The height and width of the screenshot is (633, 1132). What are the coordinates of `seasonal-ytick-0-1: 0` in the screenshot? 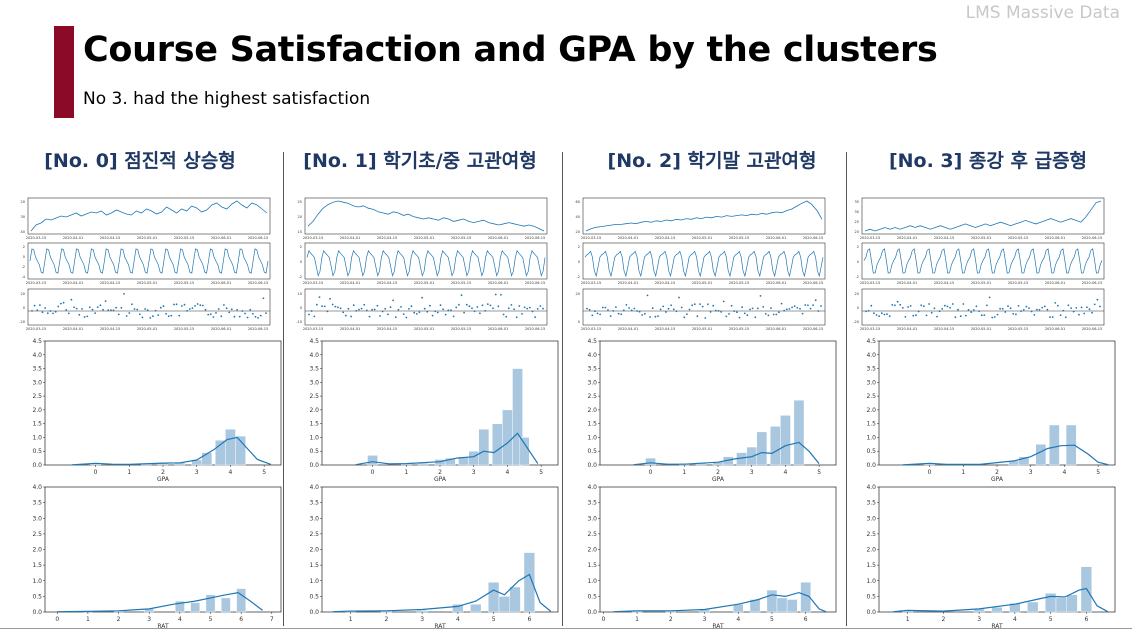 It's located at (24, 257).